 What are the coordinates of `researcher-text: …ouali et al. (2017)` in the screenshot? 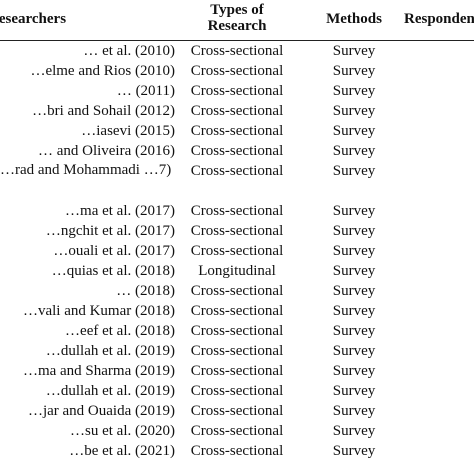 It's located at (114, 251).